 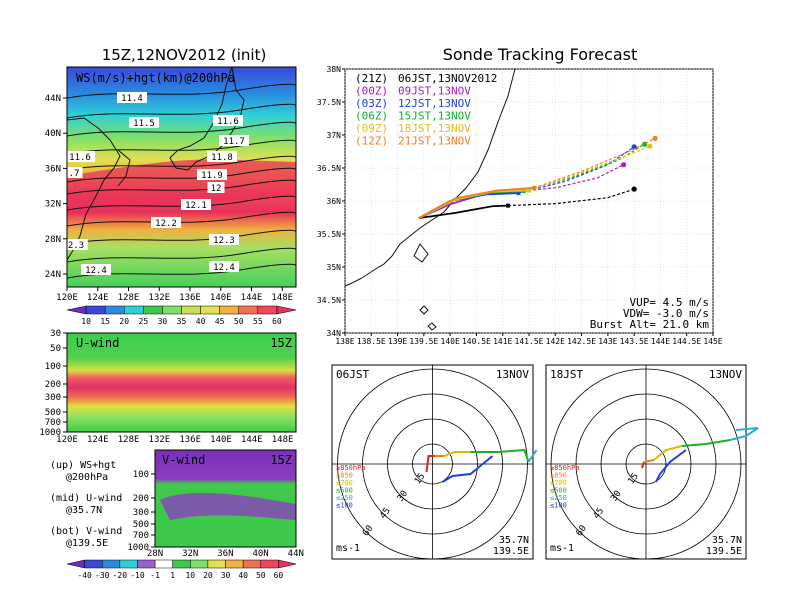 What do you see at coordinates (423, 341) in the screenshot?
I see `lon-tick-label: 139.5E` at bounding box center [423, 341].